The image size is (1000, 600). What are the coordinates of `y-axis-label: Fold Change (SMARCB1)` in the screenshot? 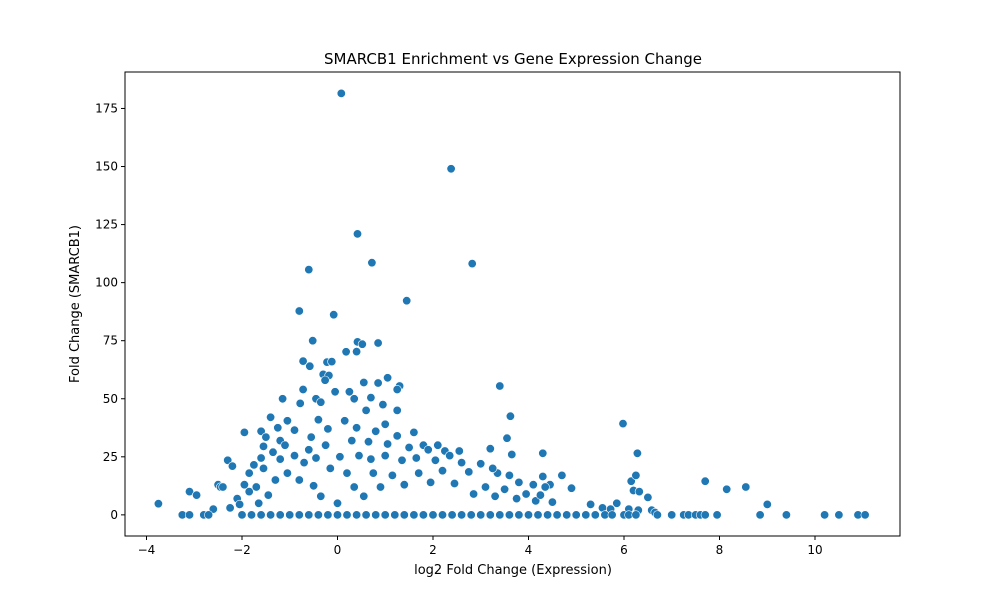 It's located at (75, 304).